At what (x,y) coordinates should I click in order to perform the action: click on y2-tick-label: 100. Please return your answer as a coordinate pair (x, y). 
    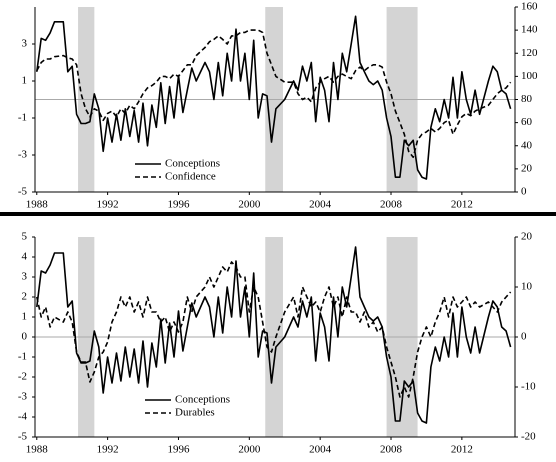
    Looking at the image, I should click on (529, 76).